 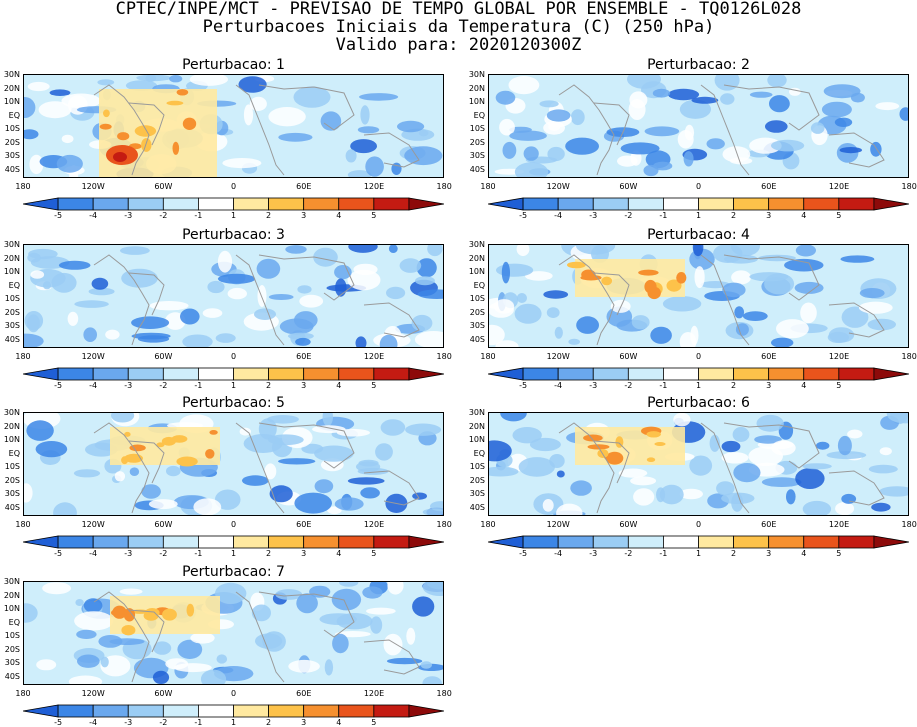 I want to click on colorbar, so click(x=233, y=374).